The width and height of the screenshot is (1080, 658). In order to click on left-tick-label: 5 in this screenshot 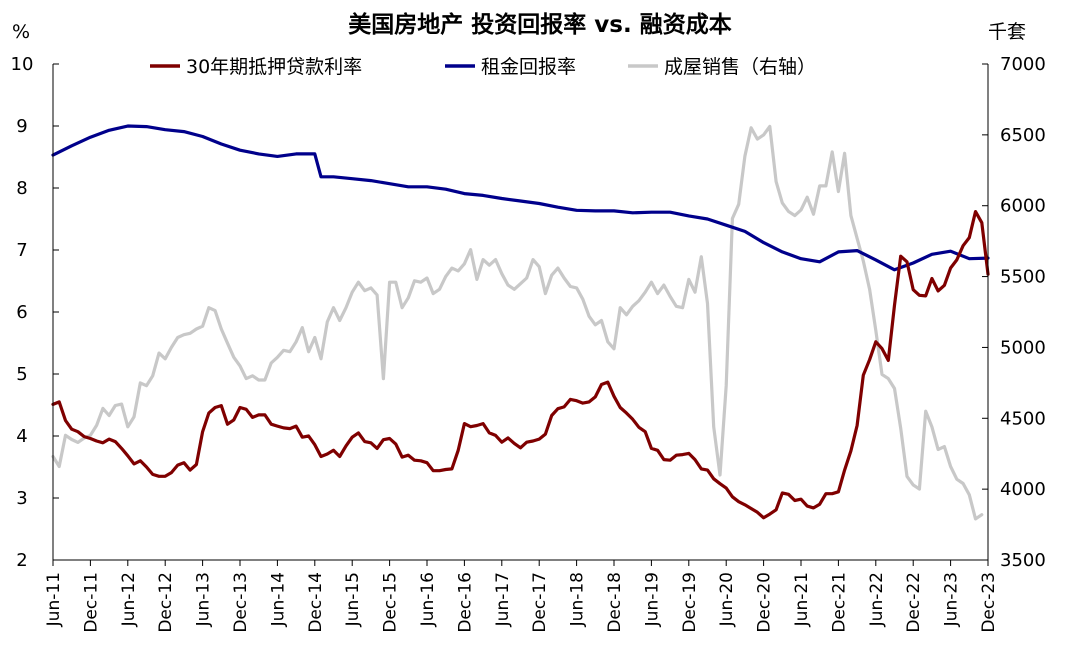, I will do `click(21, 374)`.